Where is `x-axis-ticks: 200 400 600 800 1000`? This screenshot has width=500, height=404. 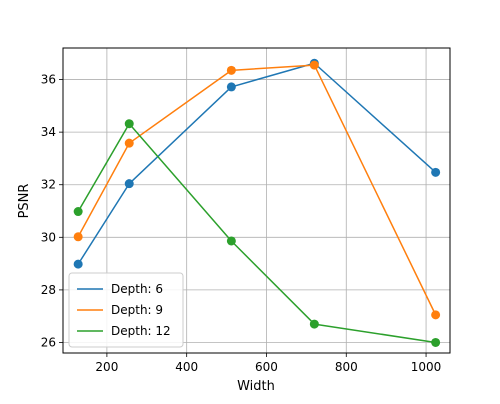 x-axis-ticks: 200 400 600 800 1000 is located at coordinates (268, 363).